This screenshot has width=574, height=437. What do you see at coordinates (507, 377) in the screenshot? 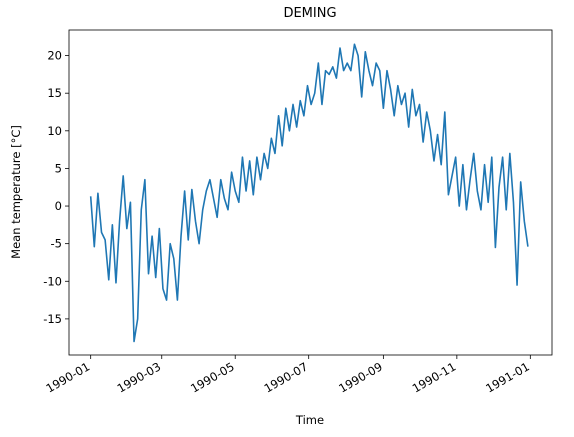
I see `x-tick-label: 1991-01` at bounding box center [507, 377].